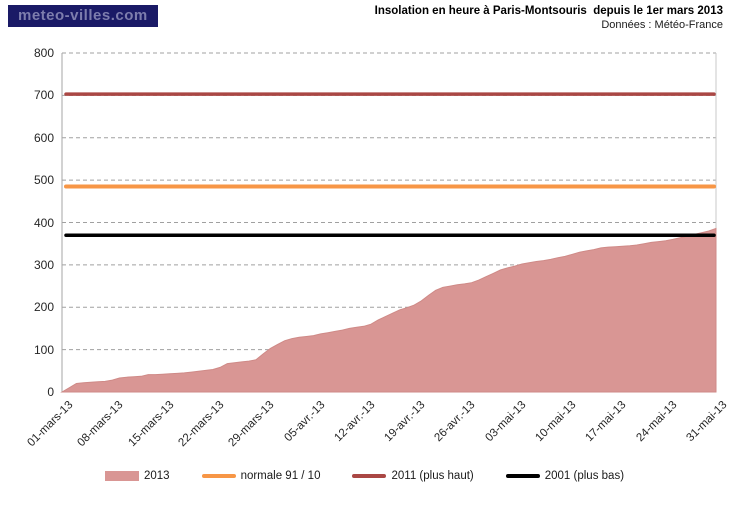 The height and width of the screenshot is (505, 729). I want to click on site-logo: meteo-villes.com, so click(83, 16).